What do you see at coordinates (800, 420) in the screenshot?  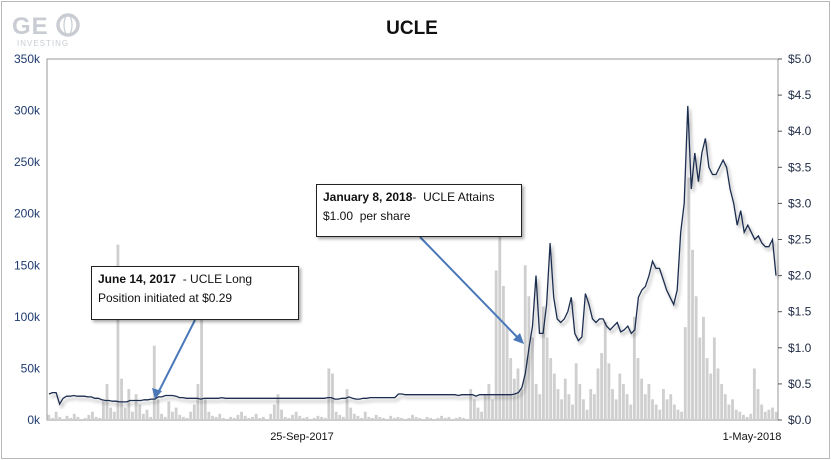 I see `right-tick-label: $0.0` at bounding box center [800, 420].